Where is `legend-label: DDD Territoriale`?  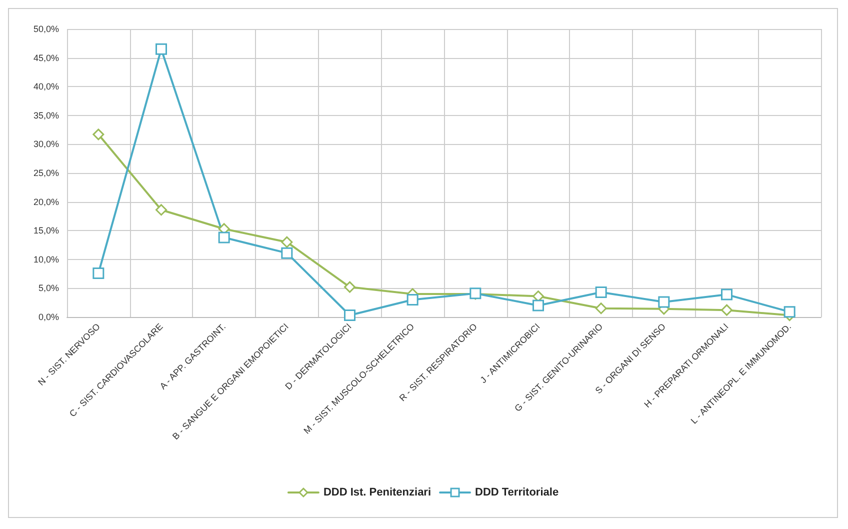
legend-label: DDD Territoriale is located at coordinates (517, 492).